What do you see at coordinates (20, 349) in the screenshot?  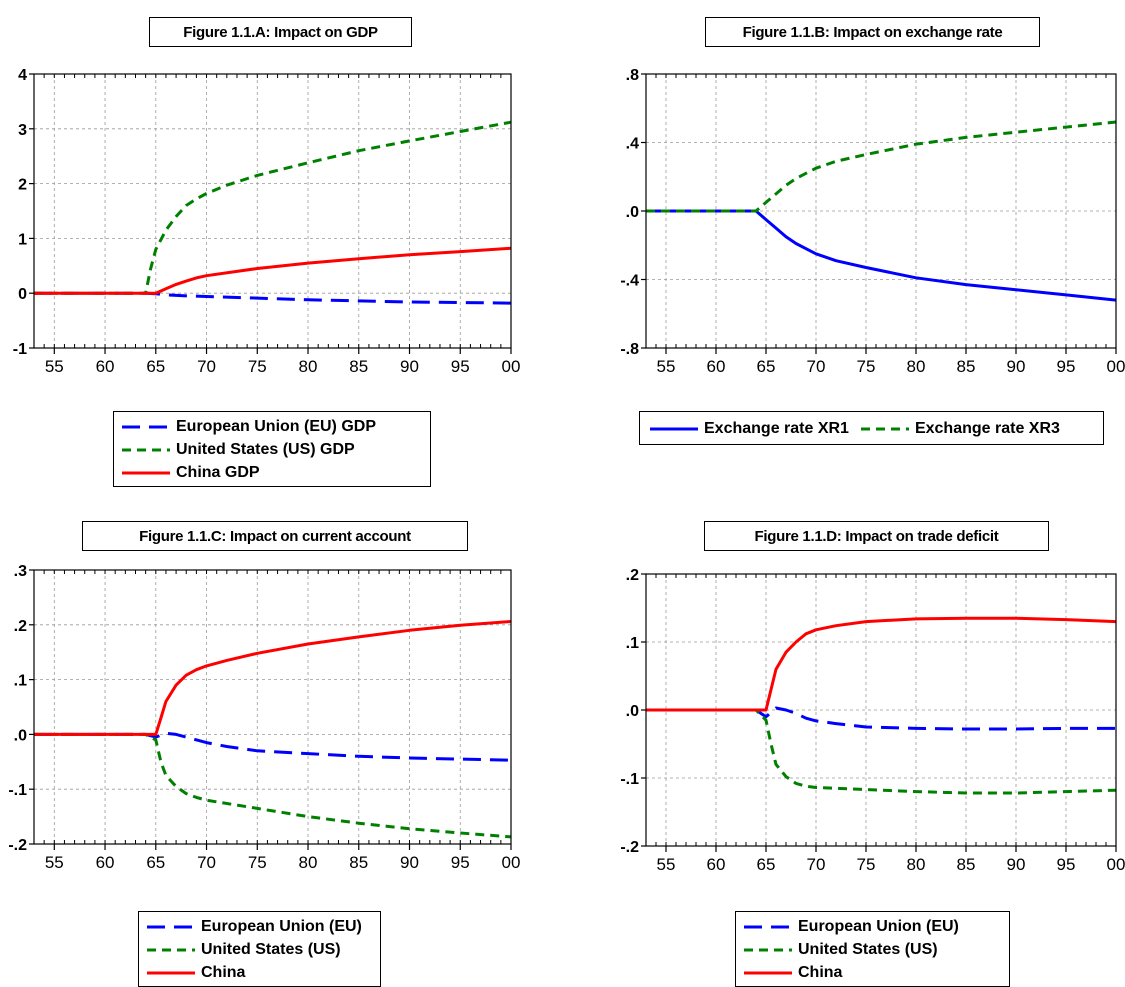 I see `y-tick-label: -1` at bounding box center [20, 349].